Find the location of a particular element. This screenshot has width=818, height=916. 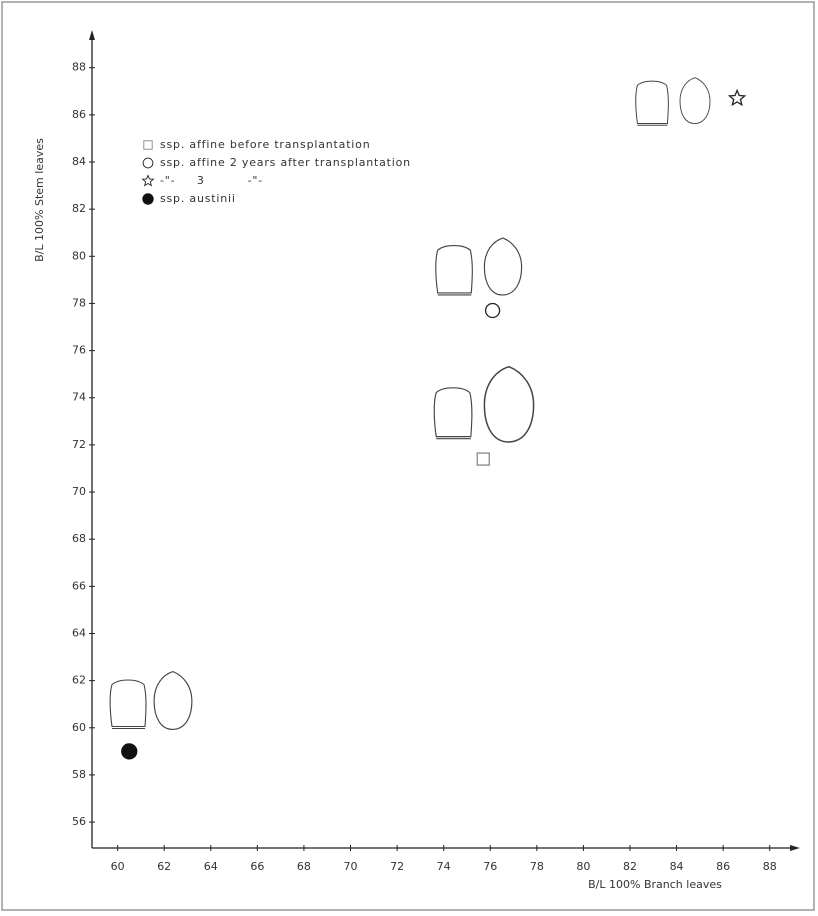

x-tick-label: 76 is located at coordinates (490, 866).